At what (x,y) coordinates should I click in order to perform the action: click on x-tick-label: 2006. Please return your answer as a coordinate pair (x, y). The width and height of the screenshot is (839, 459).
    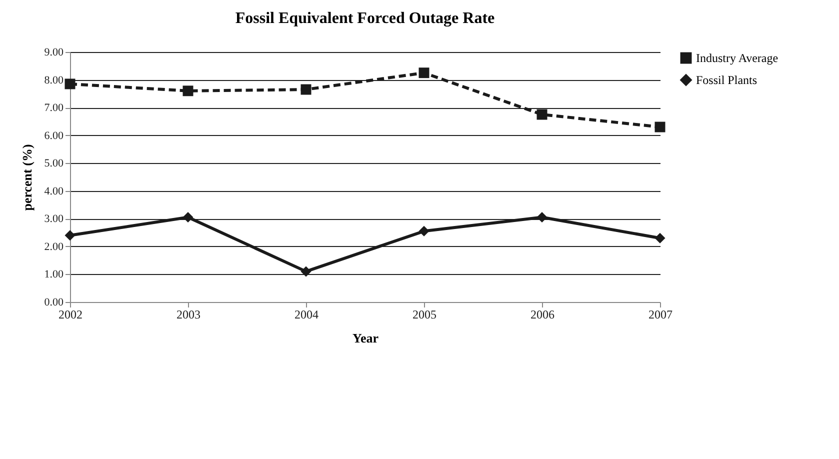
    Looking at the image, I should click on (542, 315).